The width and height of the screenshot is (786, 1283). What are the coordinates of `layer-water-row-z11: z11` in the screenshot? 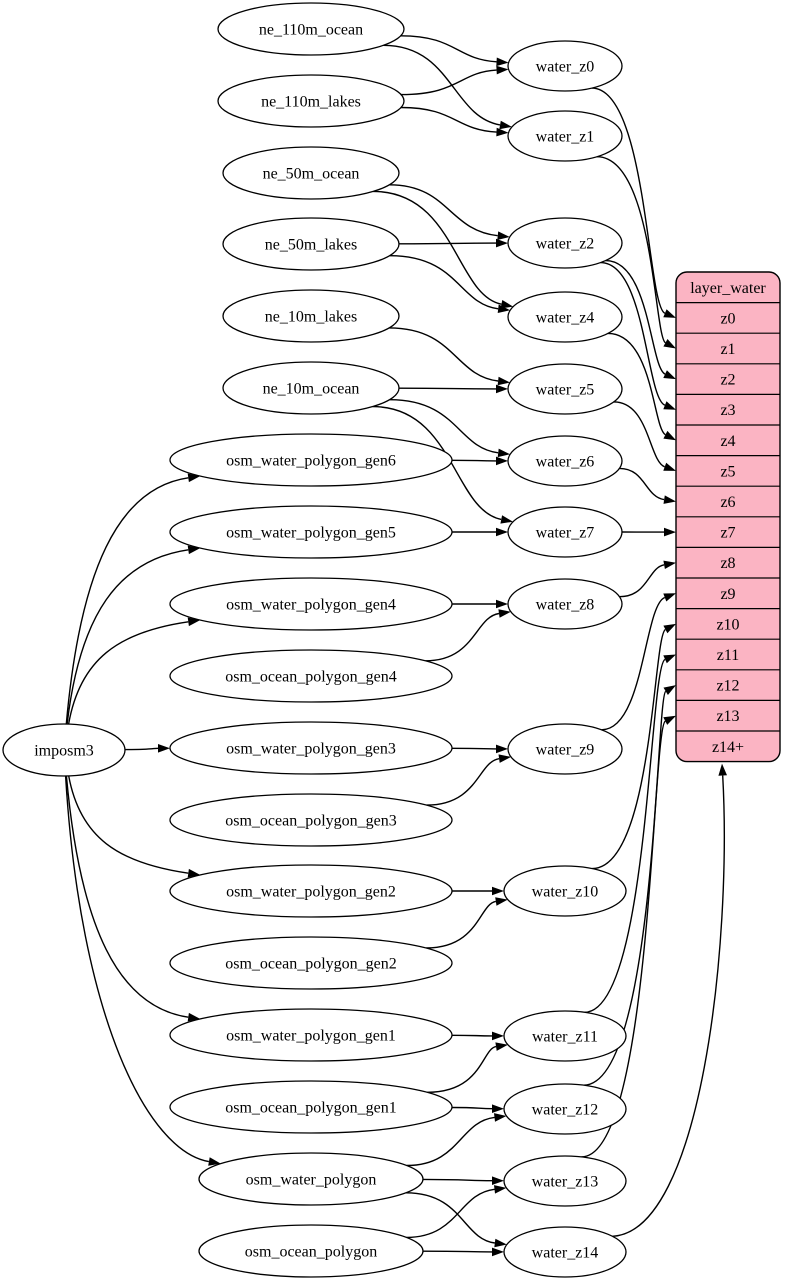 It's located at (728, 655).